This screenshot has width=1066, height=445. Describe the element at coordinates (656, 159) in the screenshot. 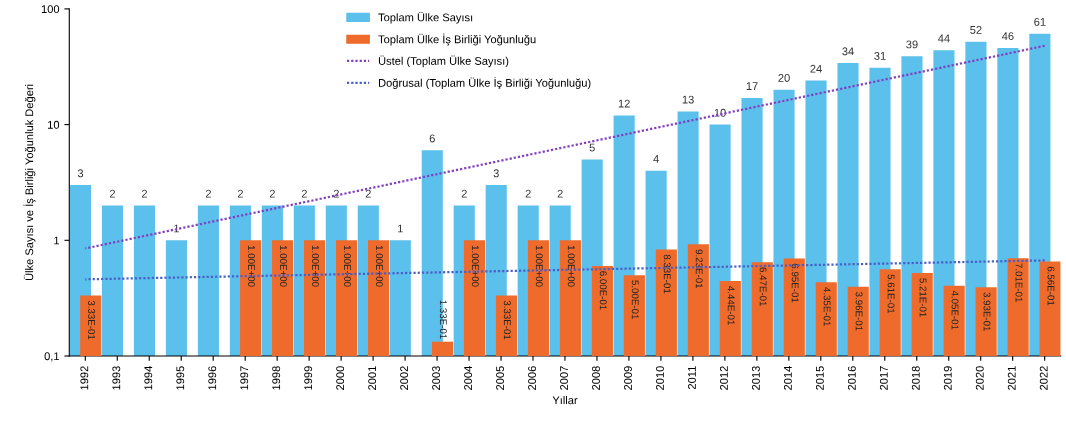

I see `data-label: 4` at that location.